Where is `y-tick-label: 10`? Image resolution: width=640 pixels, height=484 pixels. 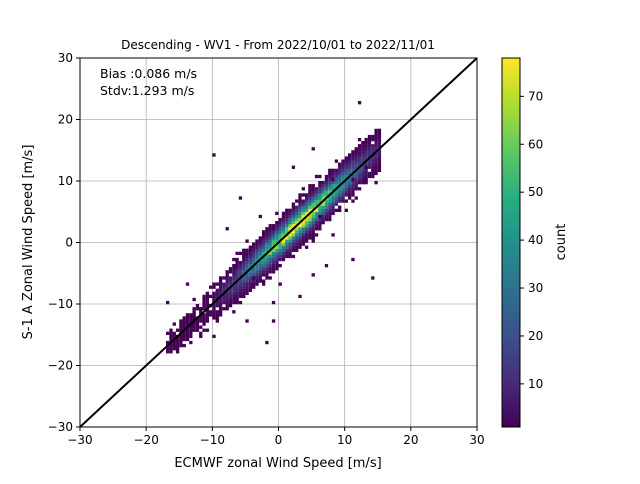
y-tick-label: 10 is located at coordinates (65, 181).